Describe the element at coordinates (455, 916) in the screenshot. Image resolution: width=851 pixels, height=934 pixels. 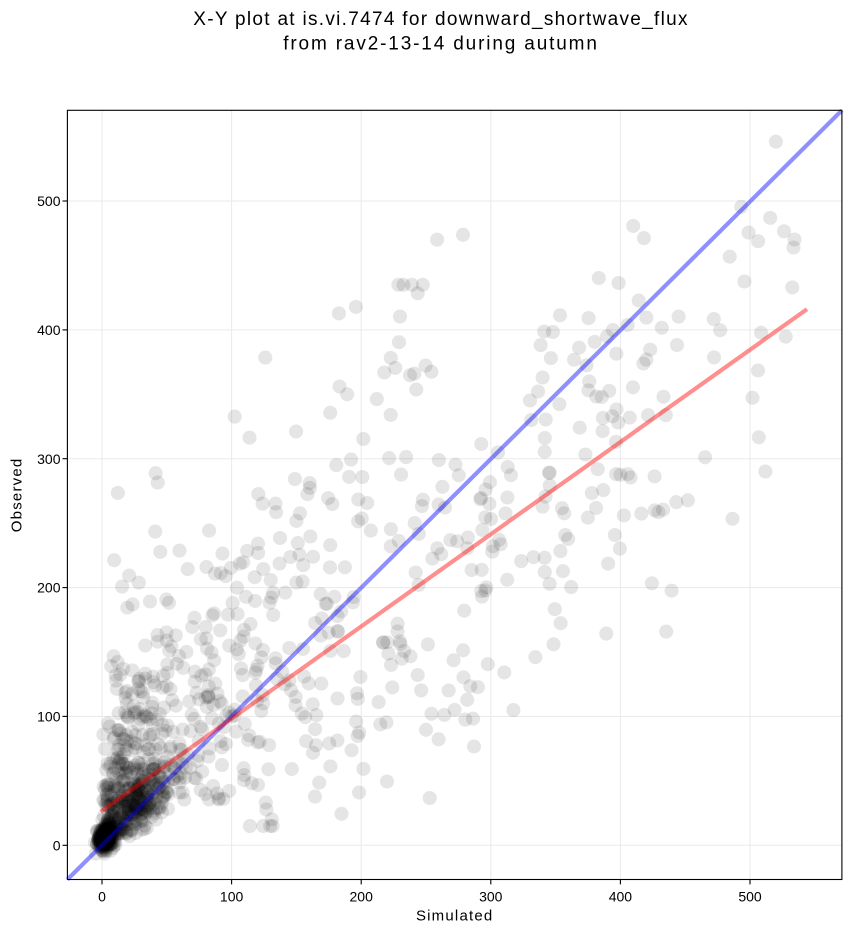
I see `svg-text: Simulated` at that location.